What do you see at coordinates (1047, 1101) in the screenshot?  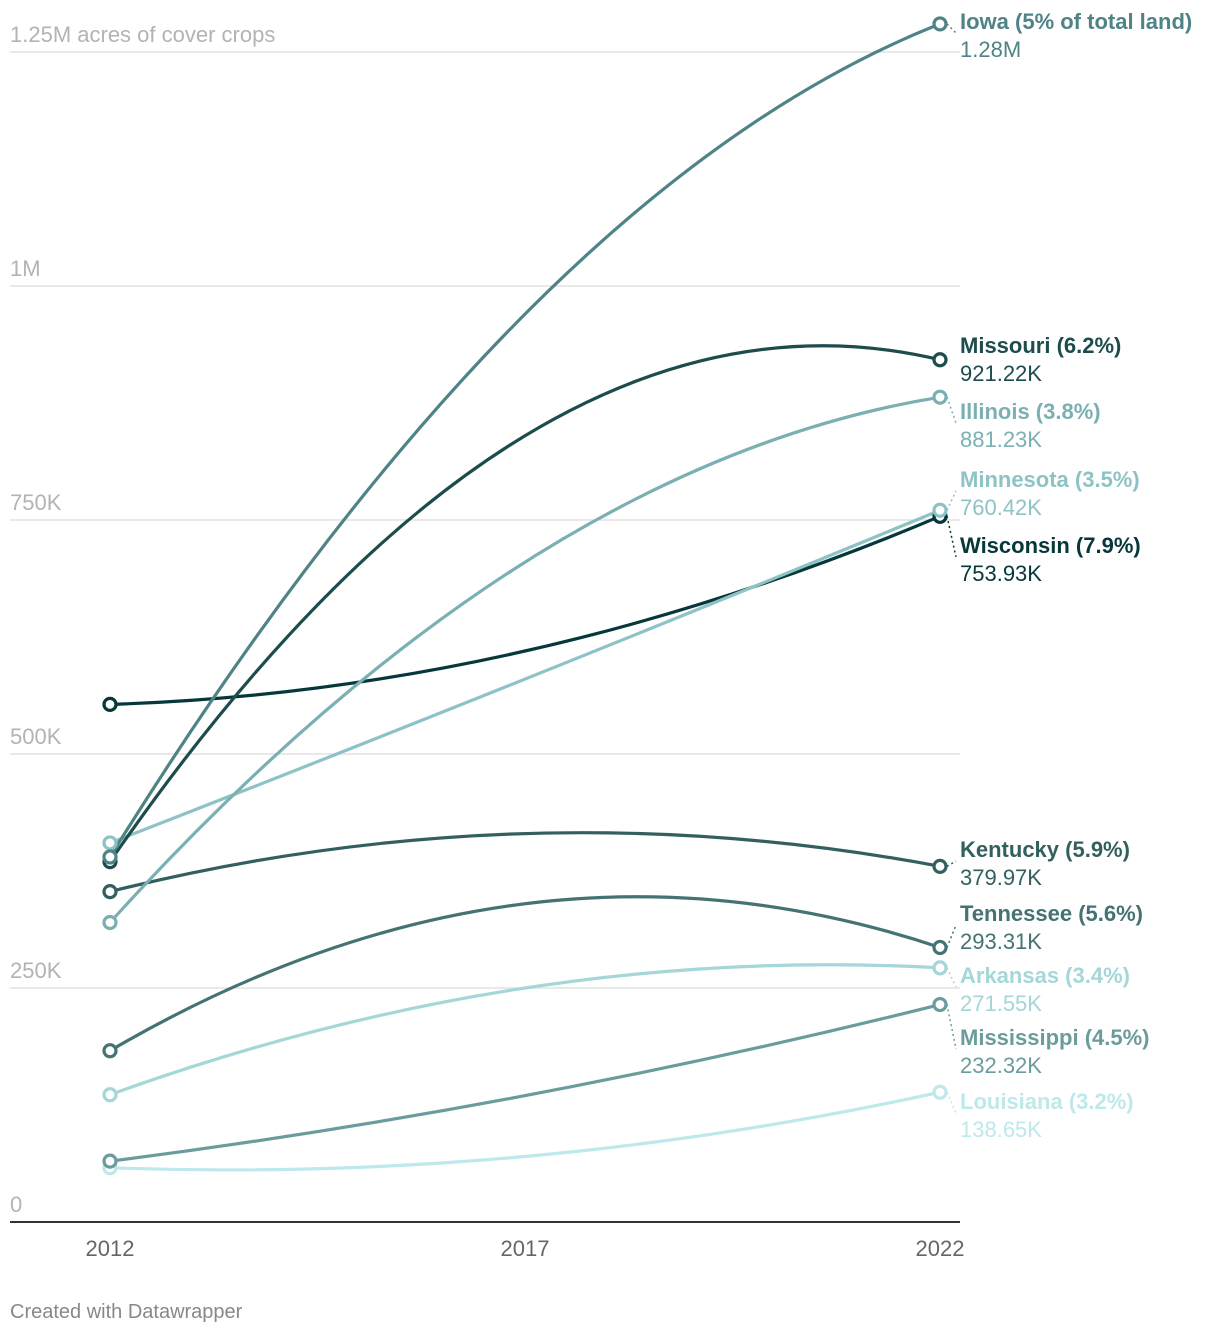 I see `series-label-name: Louisiana (3.2%)` at bounding box center [1047, 1101].